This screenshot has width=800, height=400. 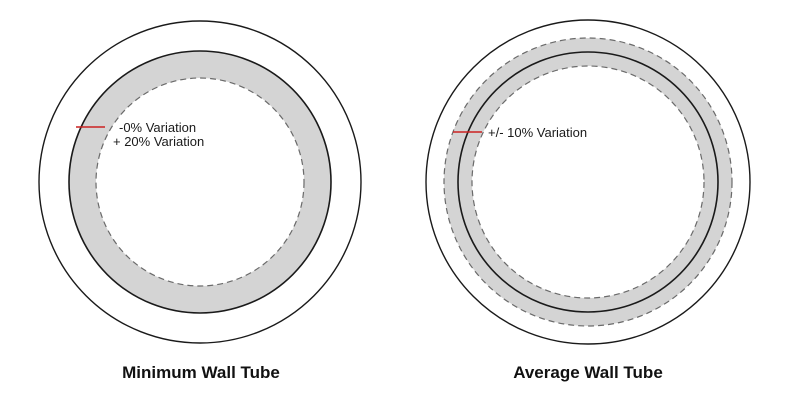 I want to click on minimum-wall-tube-caption: Minimum Wall Tube, so click(x=201, y=372).